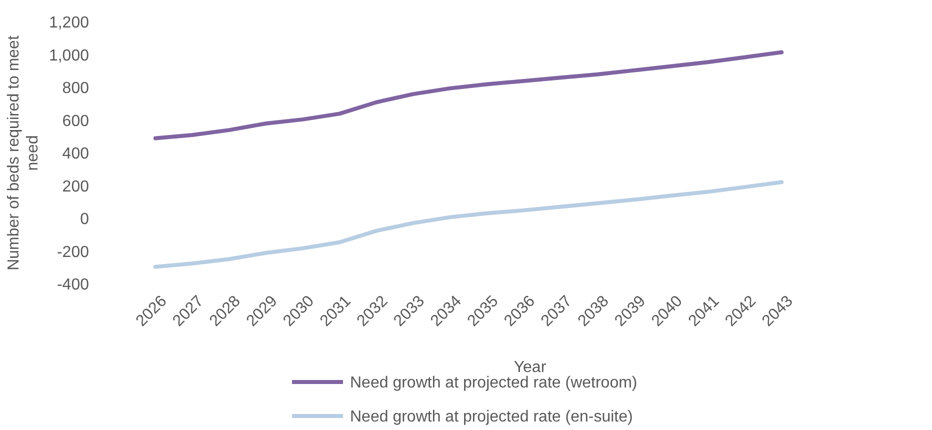 Image resolution: width=932 pixels, height=430 pixels. Describe the element at coordinates (85, 219) in the screenshot. I see `y-tick-label: 0` at that location.